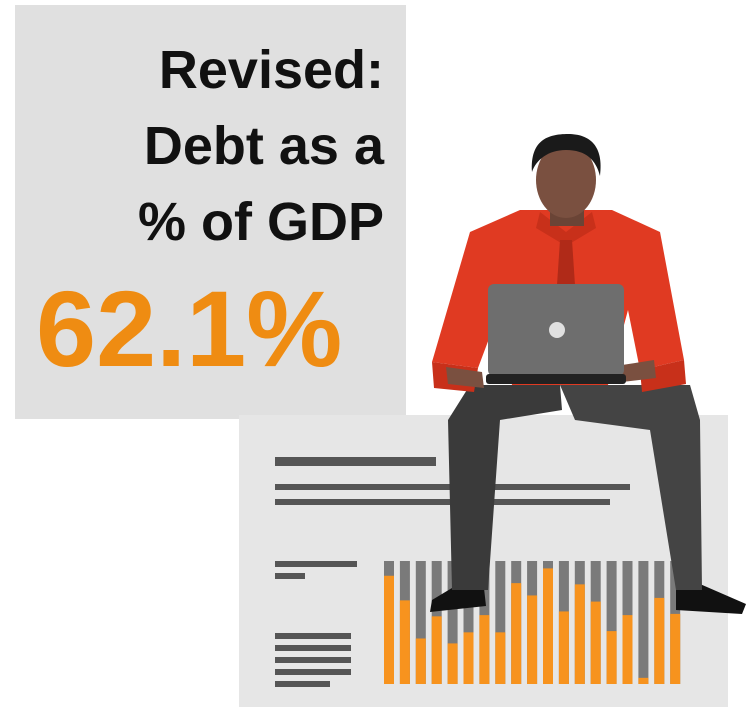 The height and width of the screenshot is (707, 756). I want to click on headline-line-2: Debt as a, so click(263, 146).